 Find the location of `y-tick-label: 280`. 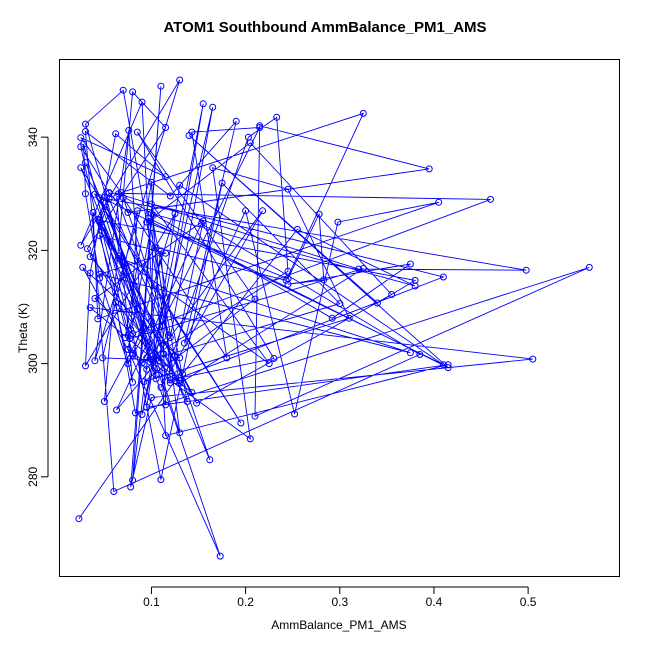

y-tick-label: 280 is located at coordinates (33, 476).